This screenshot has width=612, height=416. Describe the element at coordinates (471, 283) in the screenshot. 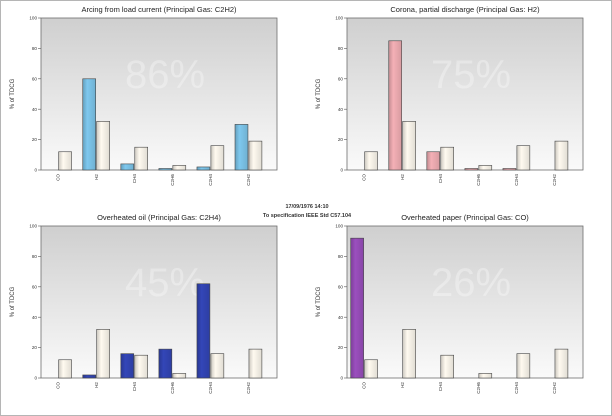

I see `percent-label: 26%` at that location.